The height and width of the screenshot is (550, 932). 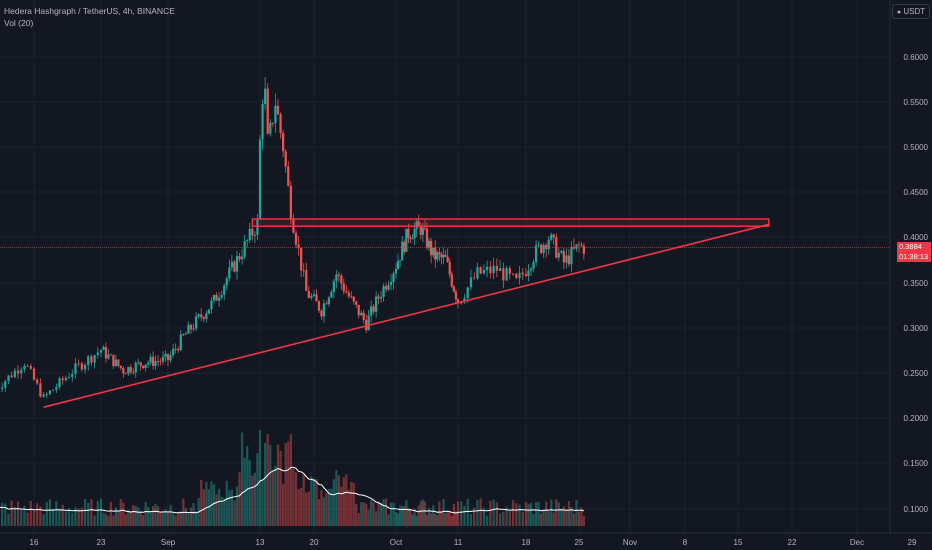 I want to click on resistance-rectangle, so click(x=510, y=222).